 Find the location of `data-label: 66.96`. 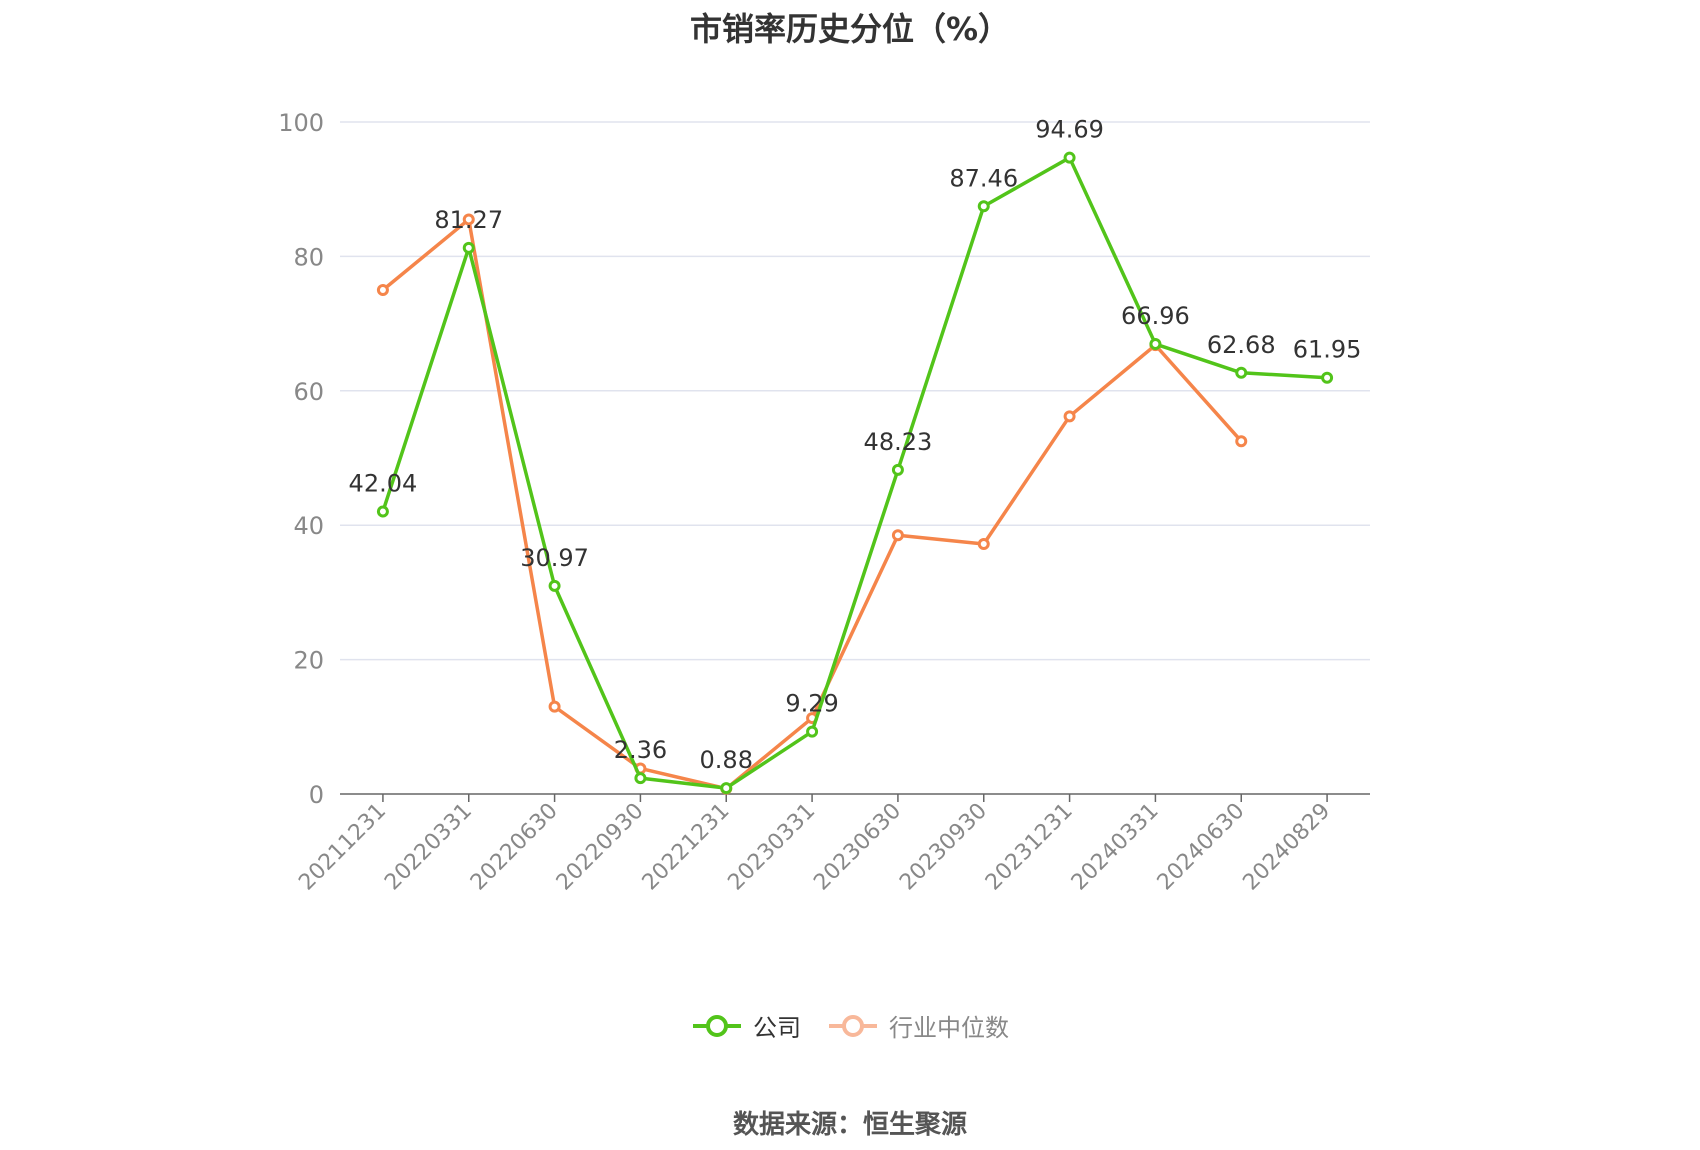

data-label: 66.96 is located at coordinates (1155, 316).